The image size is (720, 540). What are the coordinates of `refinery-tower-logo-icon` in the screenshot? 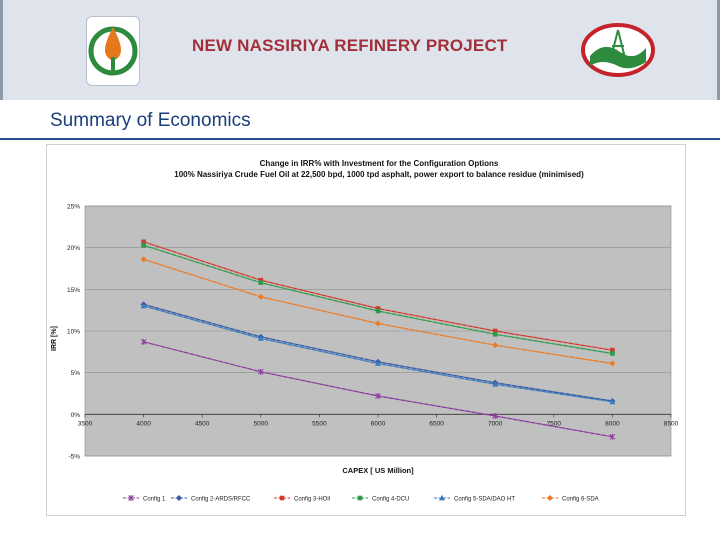 It's located at (618, 50).